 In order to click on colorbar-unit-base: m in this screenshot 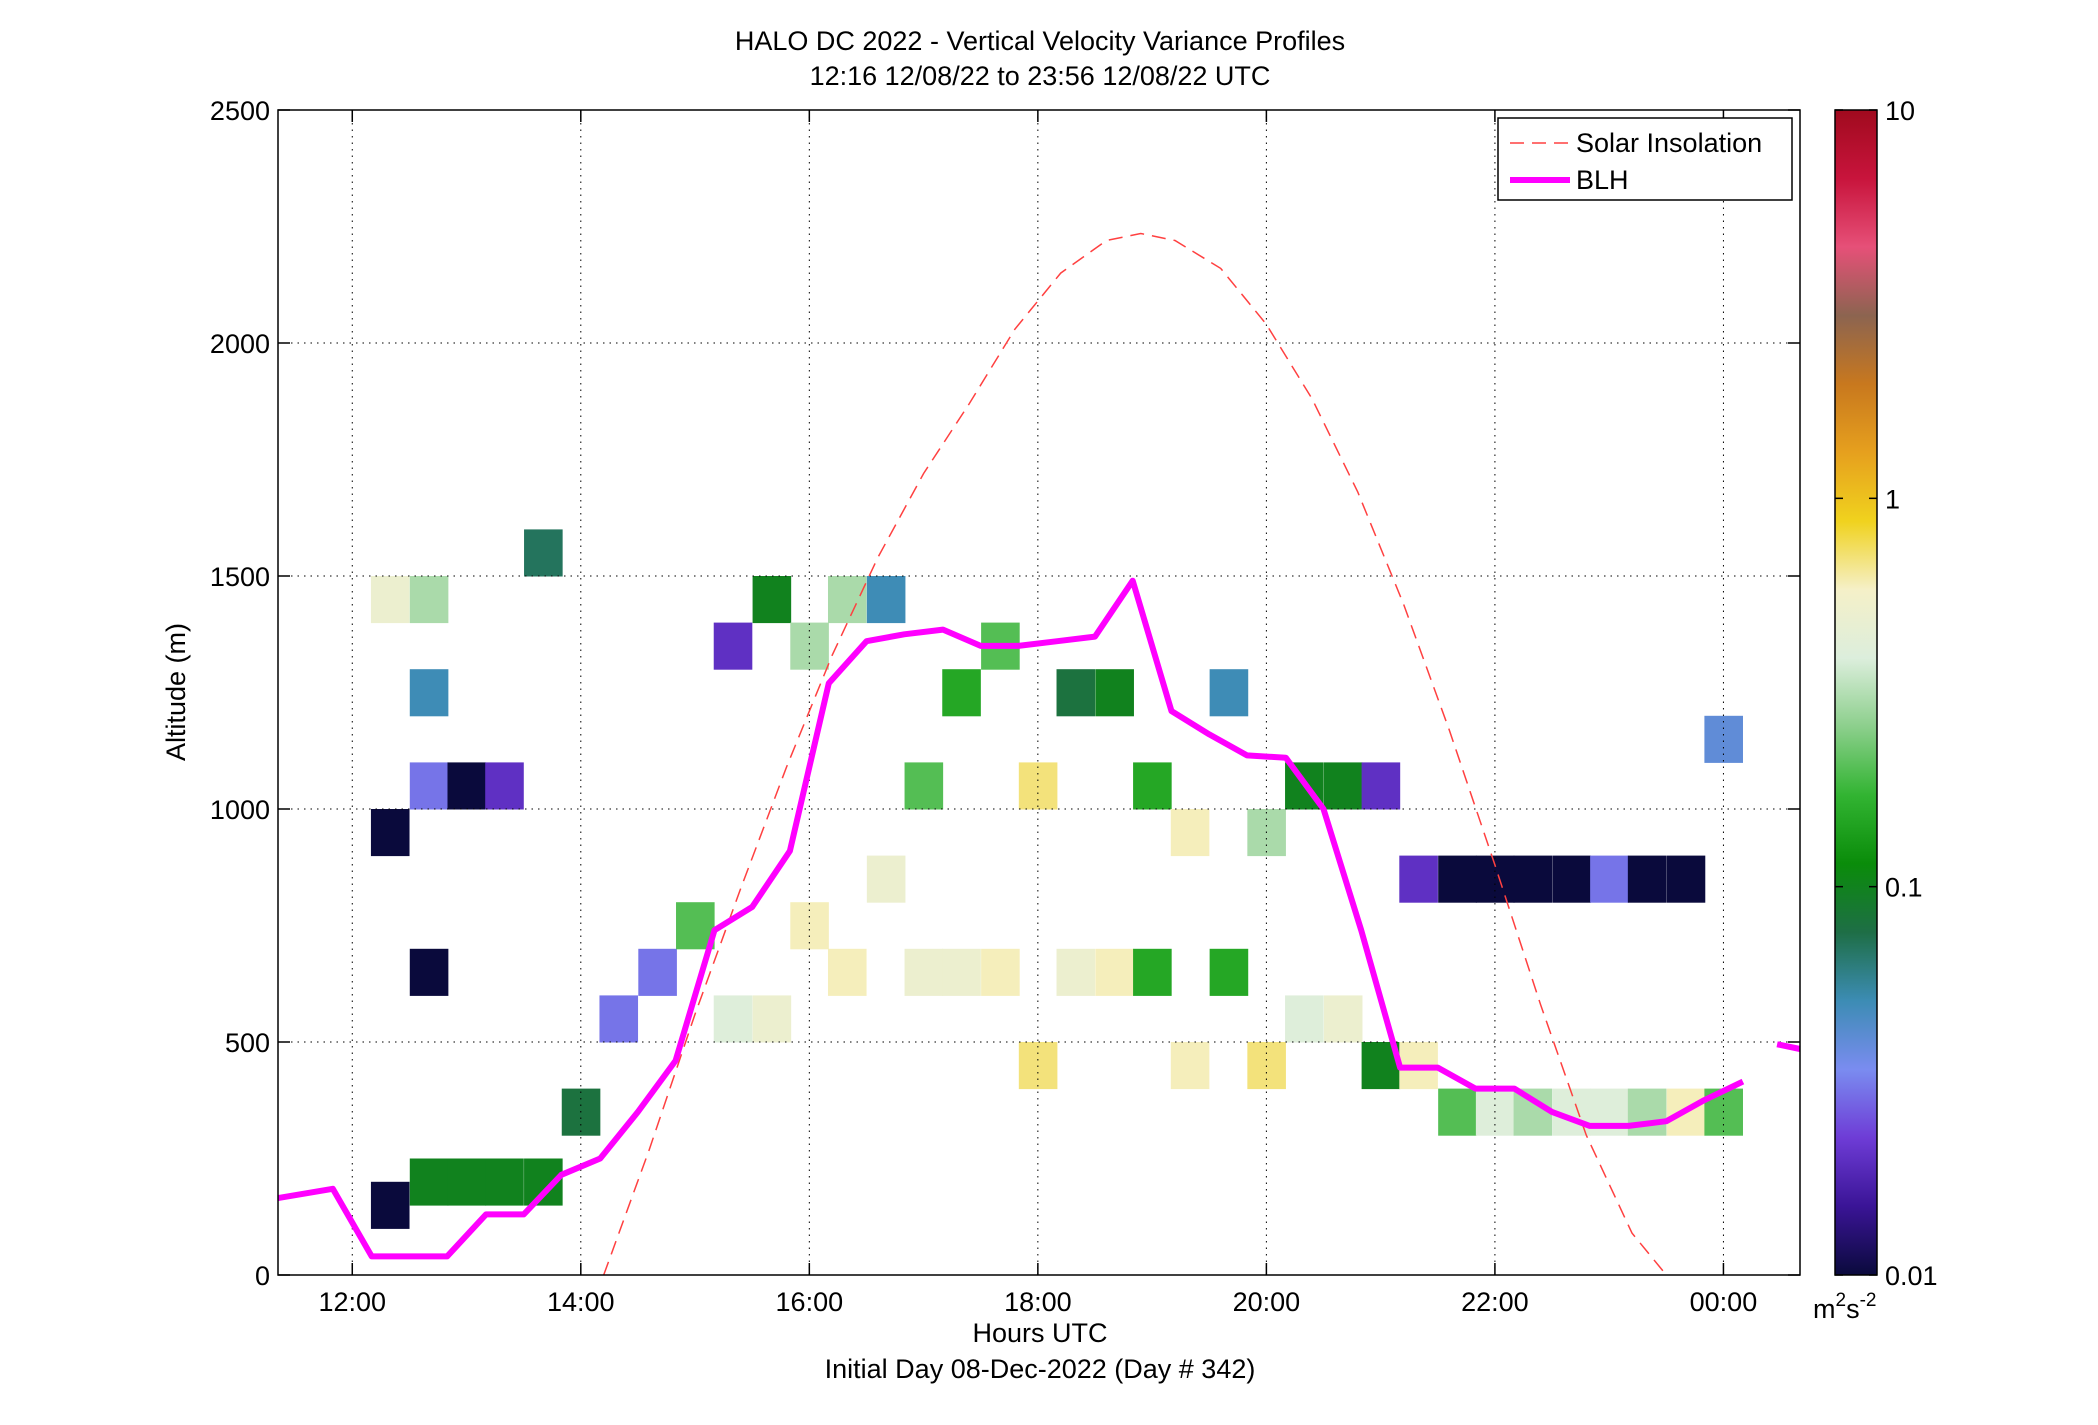, I will do `click(1824, 1309)`.